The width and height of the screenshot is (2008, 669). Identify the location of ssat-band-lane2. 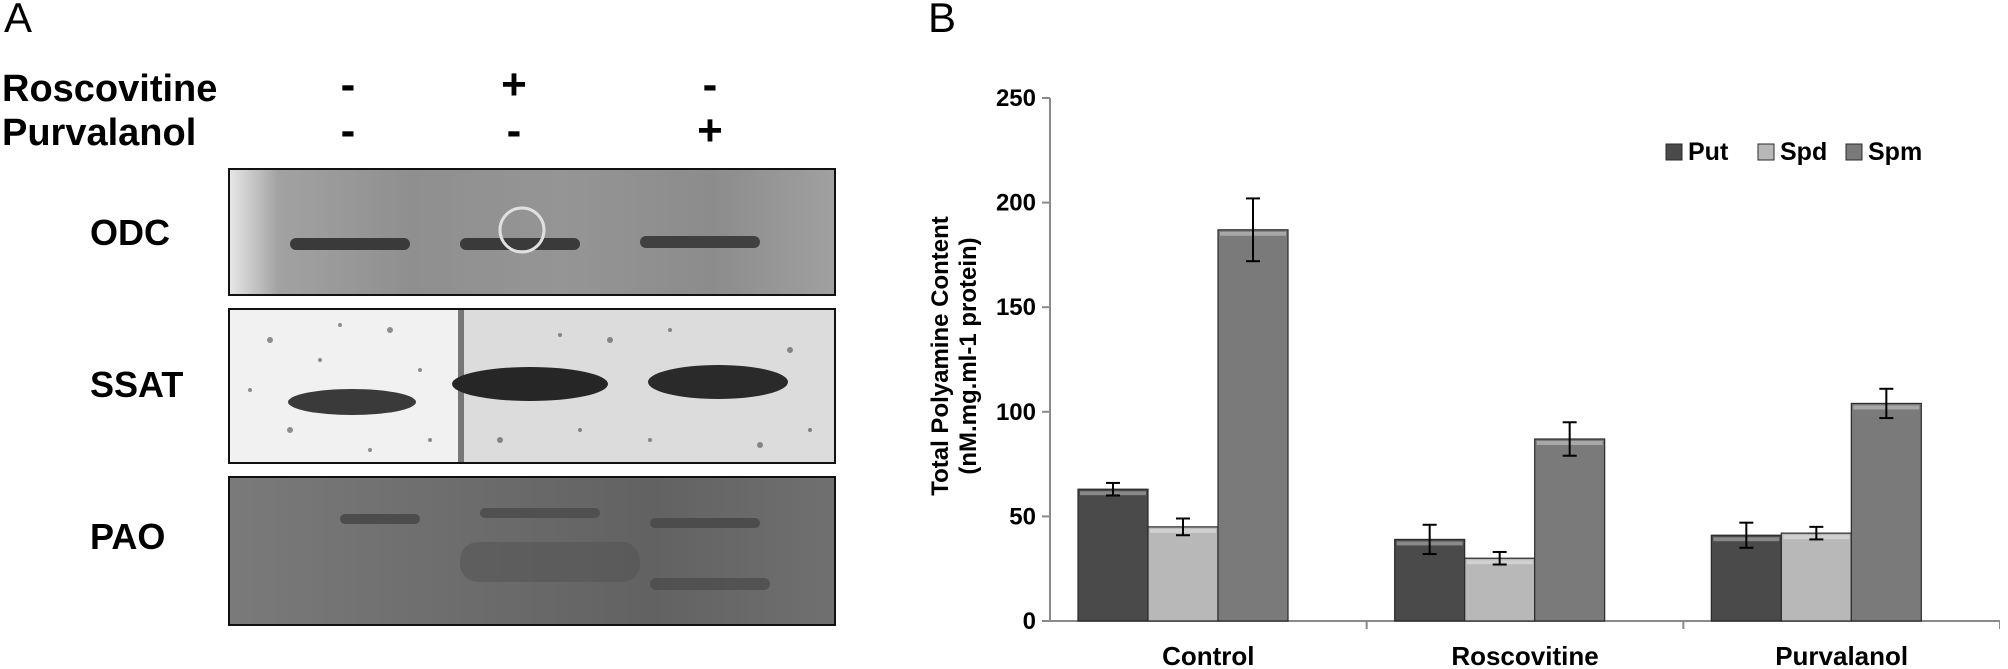
(530, 384).